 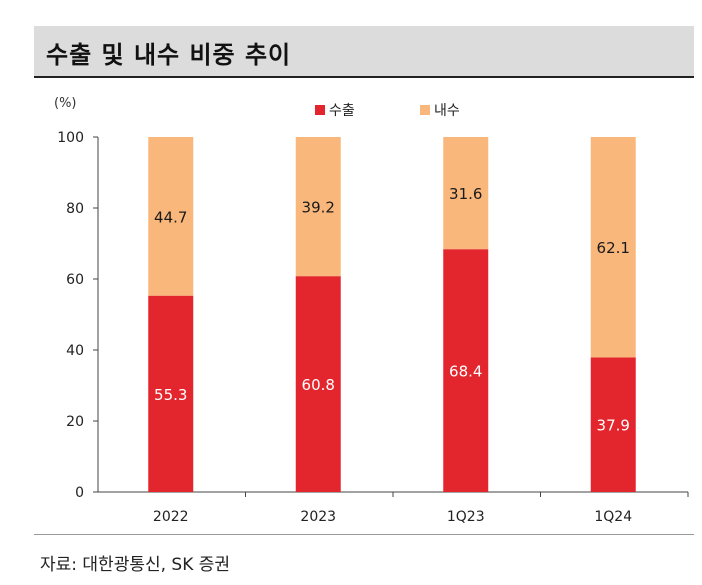 What do you see at coordinates (169, 55) in the screenshot?
I see `chart-title: 수출 및 내수 비중 추이` at bounding box center [169, 55].